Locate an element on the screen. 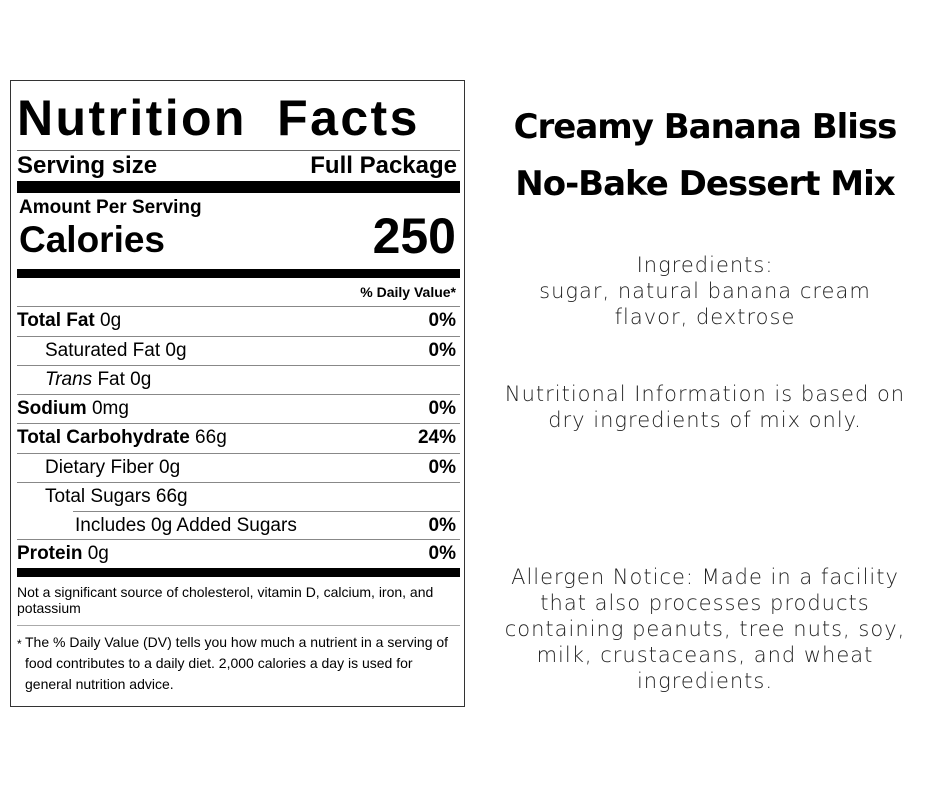 This screenshot has height=788, width=940. ingredients-heading: Ingredients: is located at coordinates (705, 265).